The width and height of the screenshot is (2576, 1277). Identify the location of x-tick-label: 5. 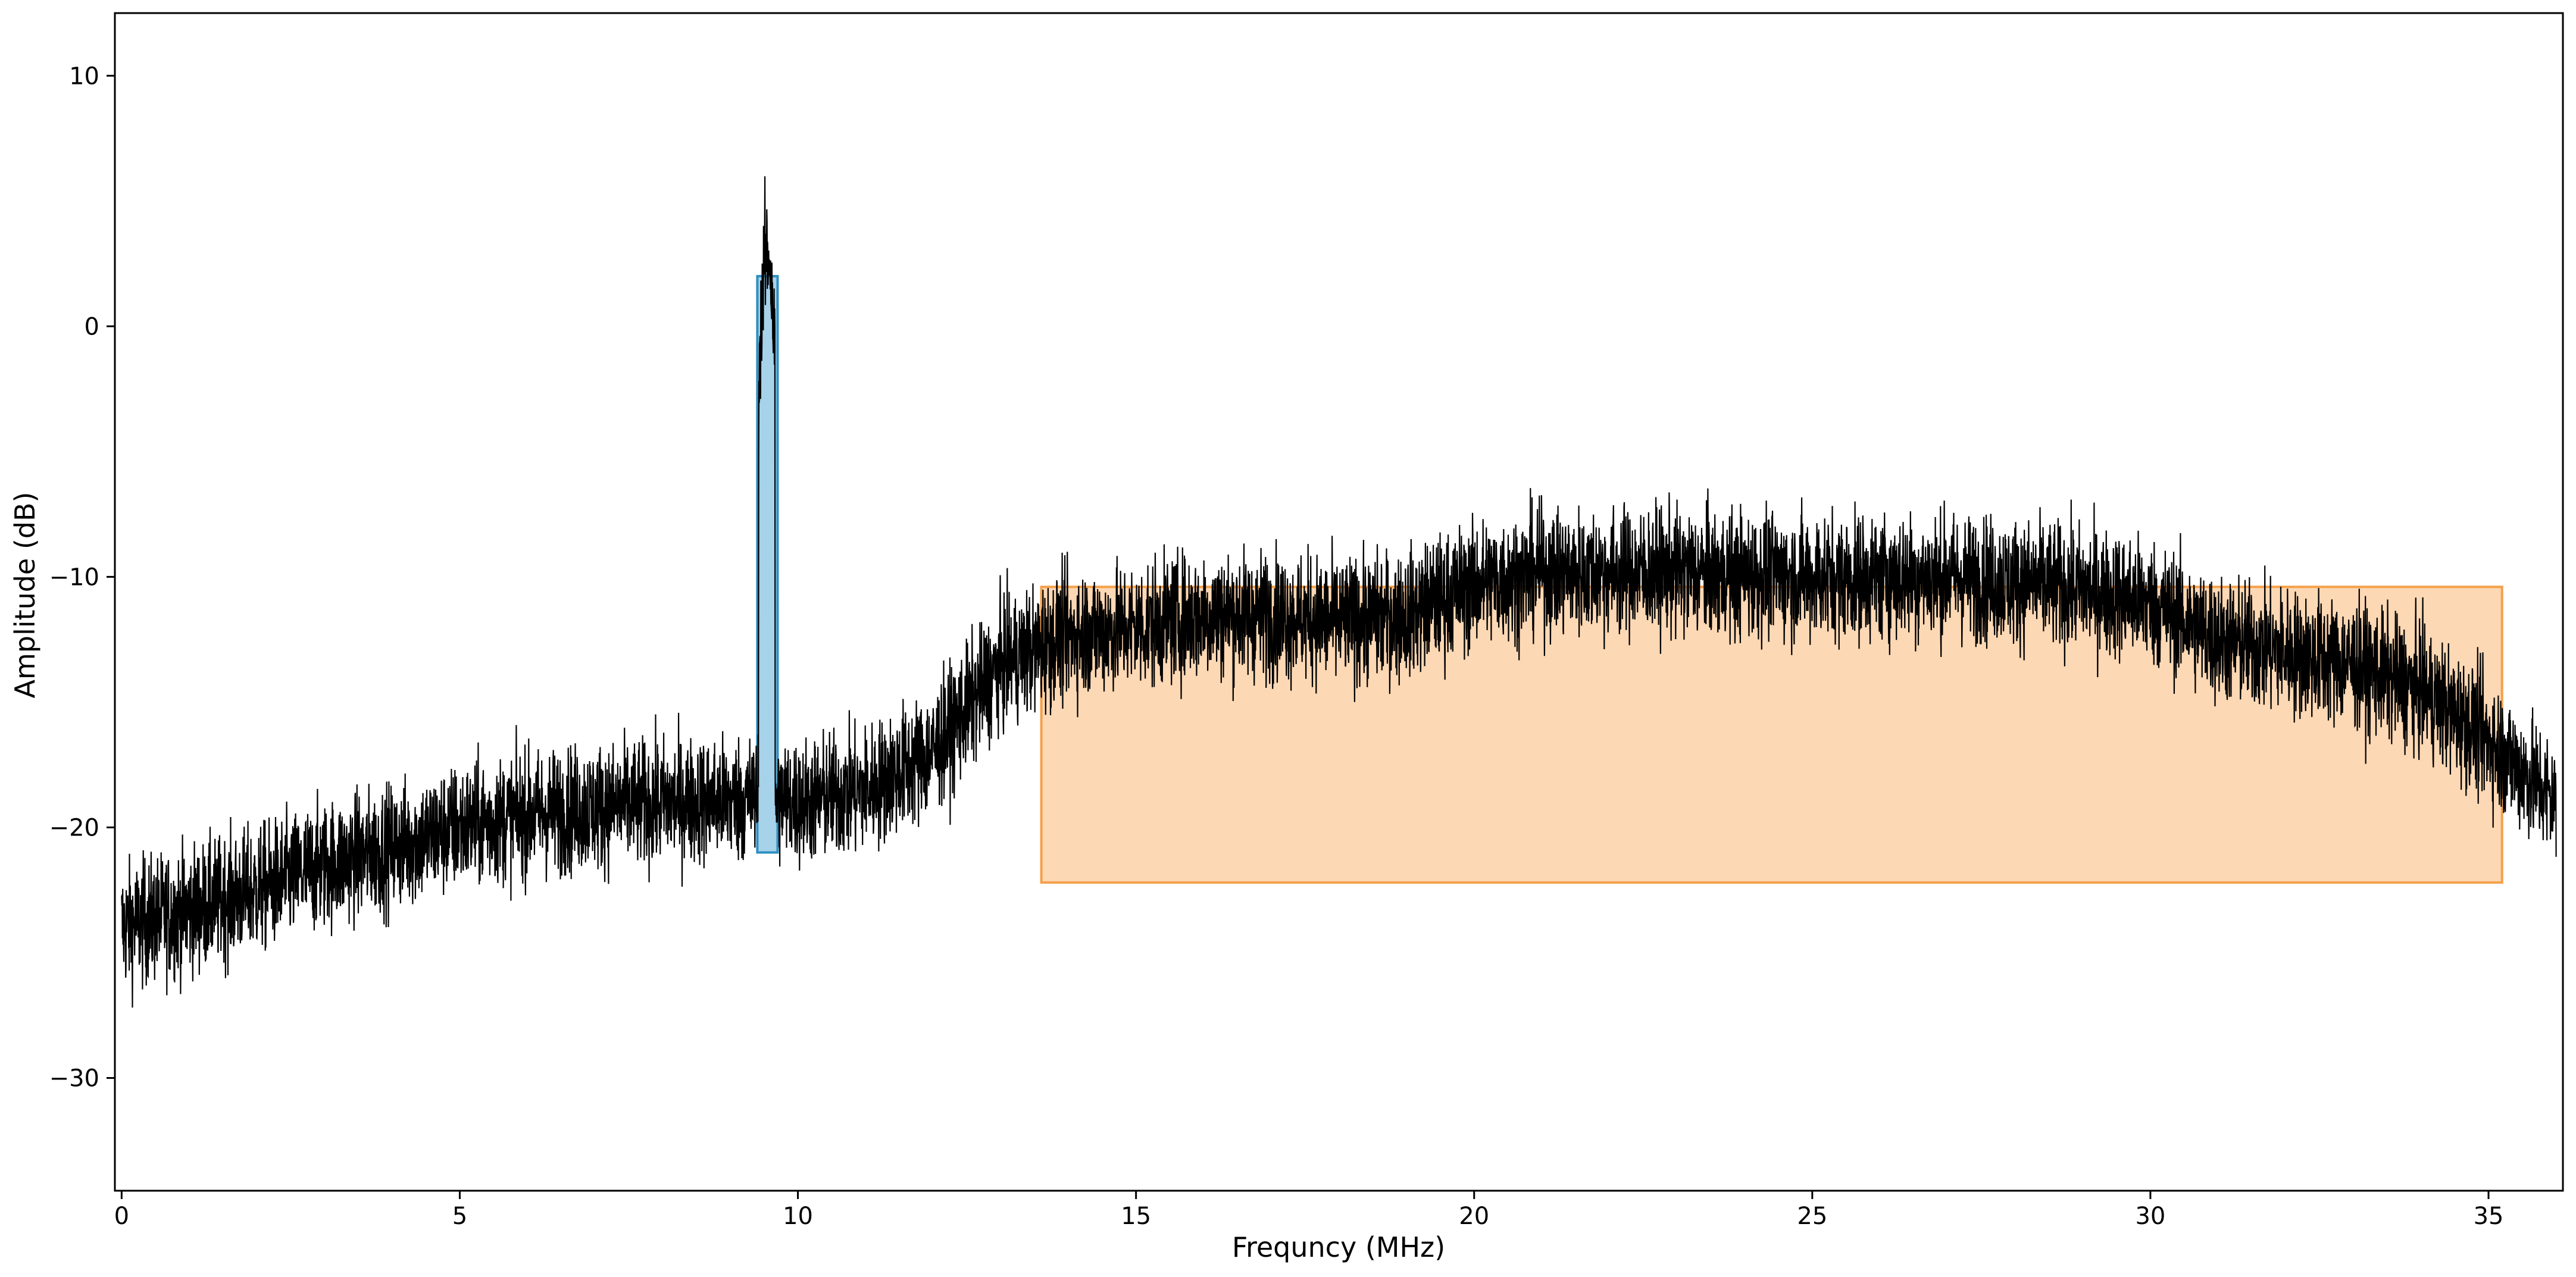
(459, 1216).